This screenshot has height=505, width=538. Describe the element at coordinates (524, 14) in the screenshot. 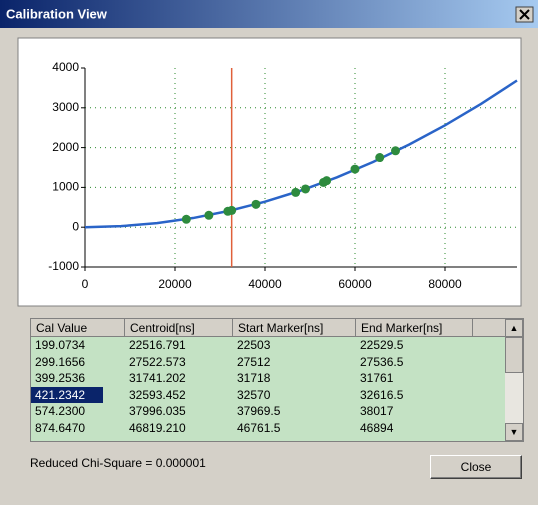

I see `close-glyph` at that location.